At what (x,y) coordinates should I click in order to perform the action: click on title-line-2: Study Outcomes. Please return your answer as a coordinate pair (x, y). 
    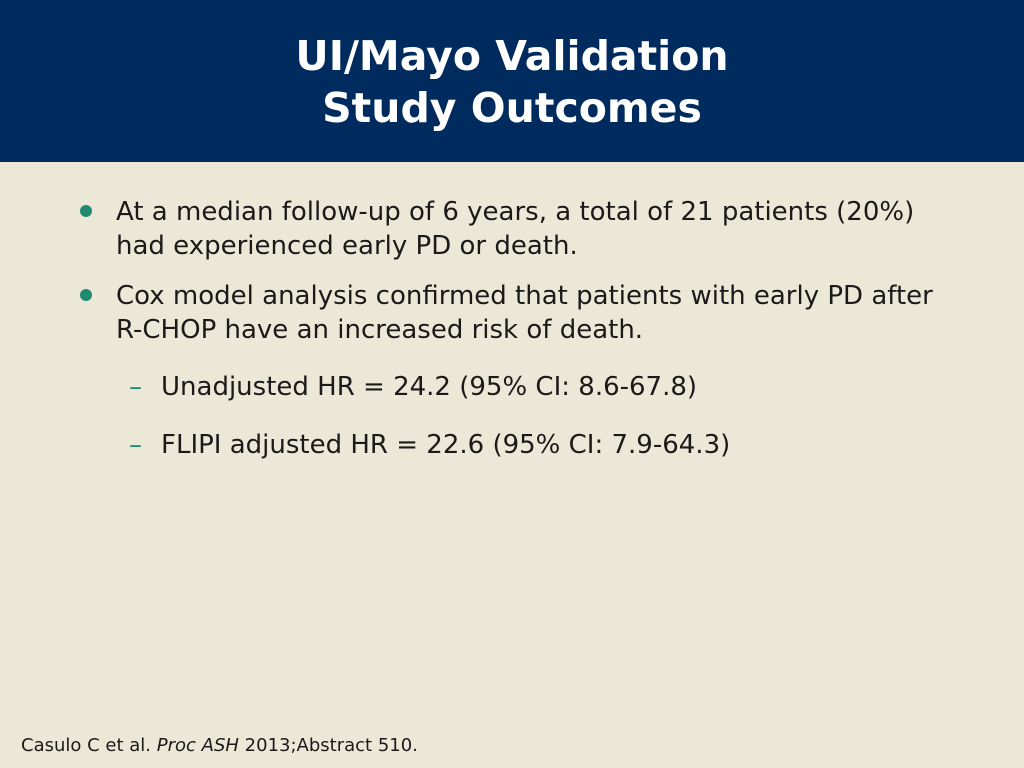
    Looking at the image, I should click on (512, 108).